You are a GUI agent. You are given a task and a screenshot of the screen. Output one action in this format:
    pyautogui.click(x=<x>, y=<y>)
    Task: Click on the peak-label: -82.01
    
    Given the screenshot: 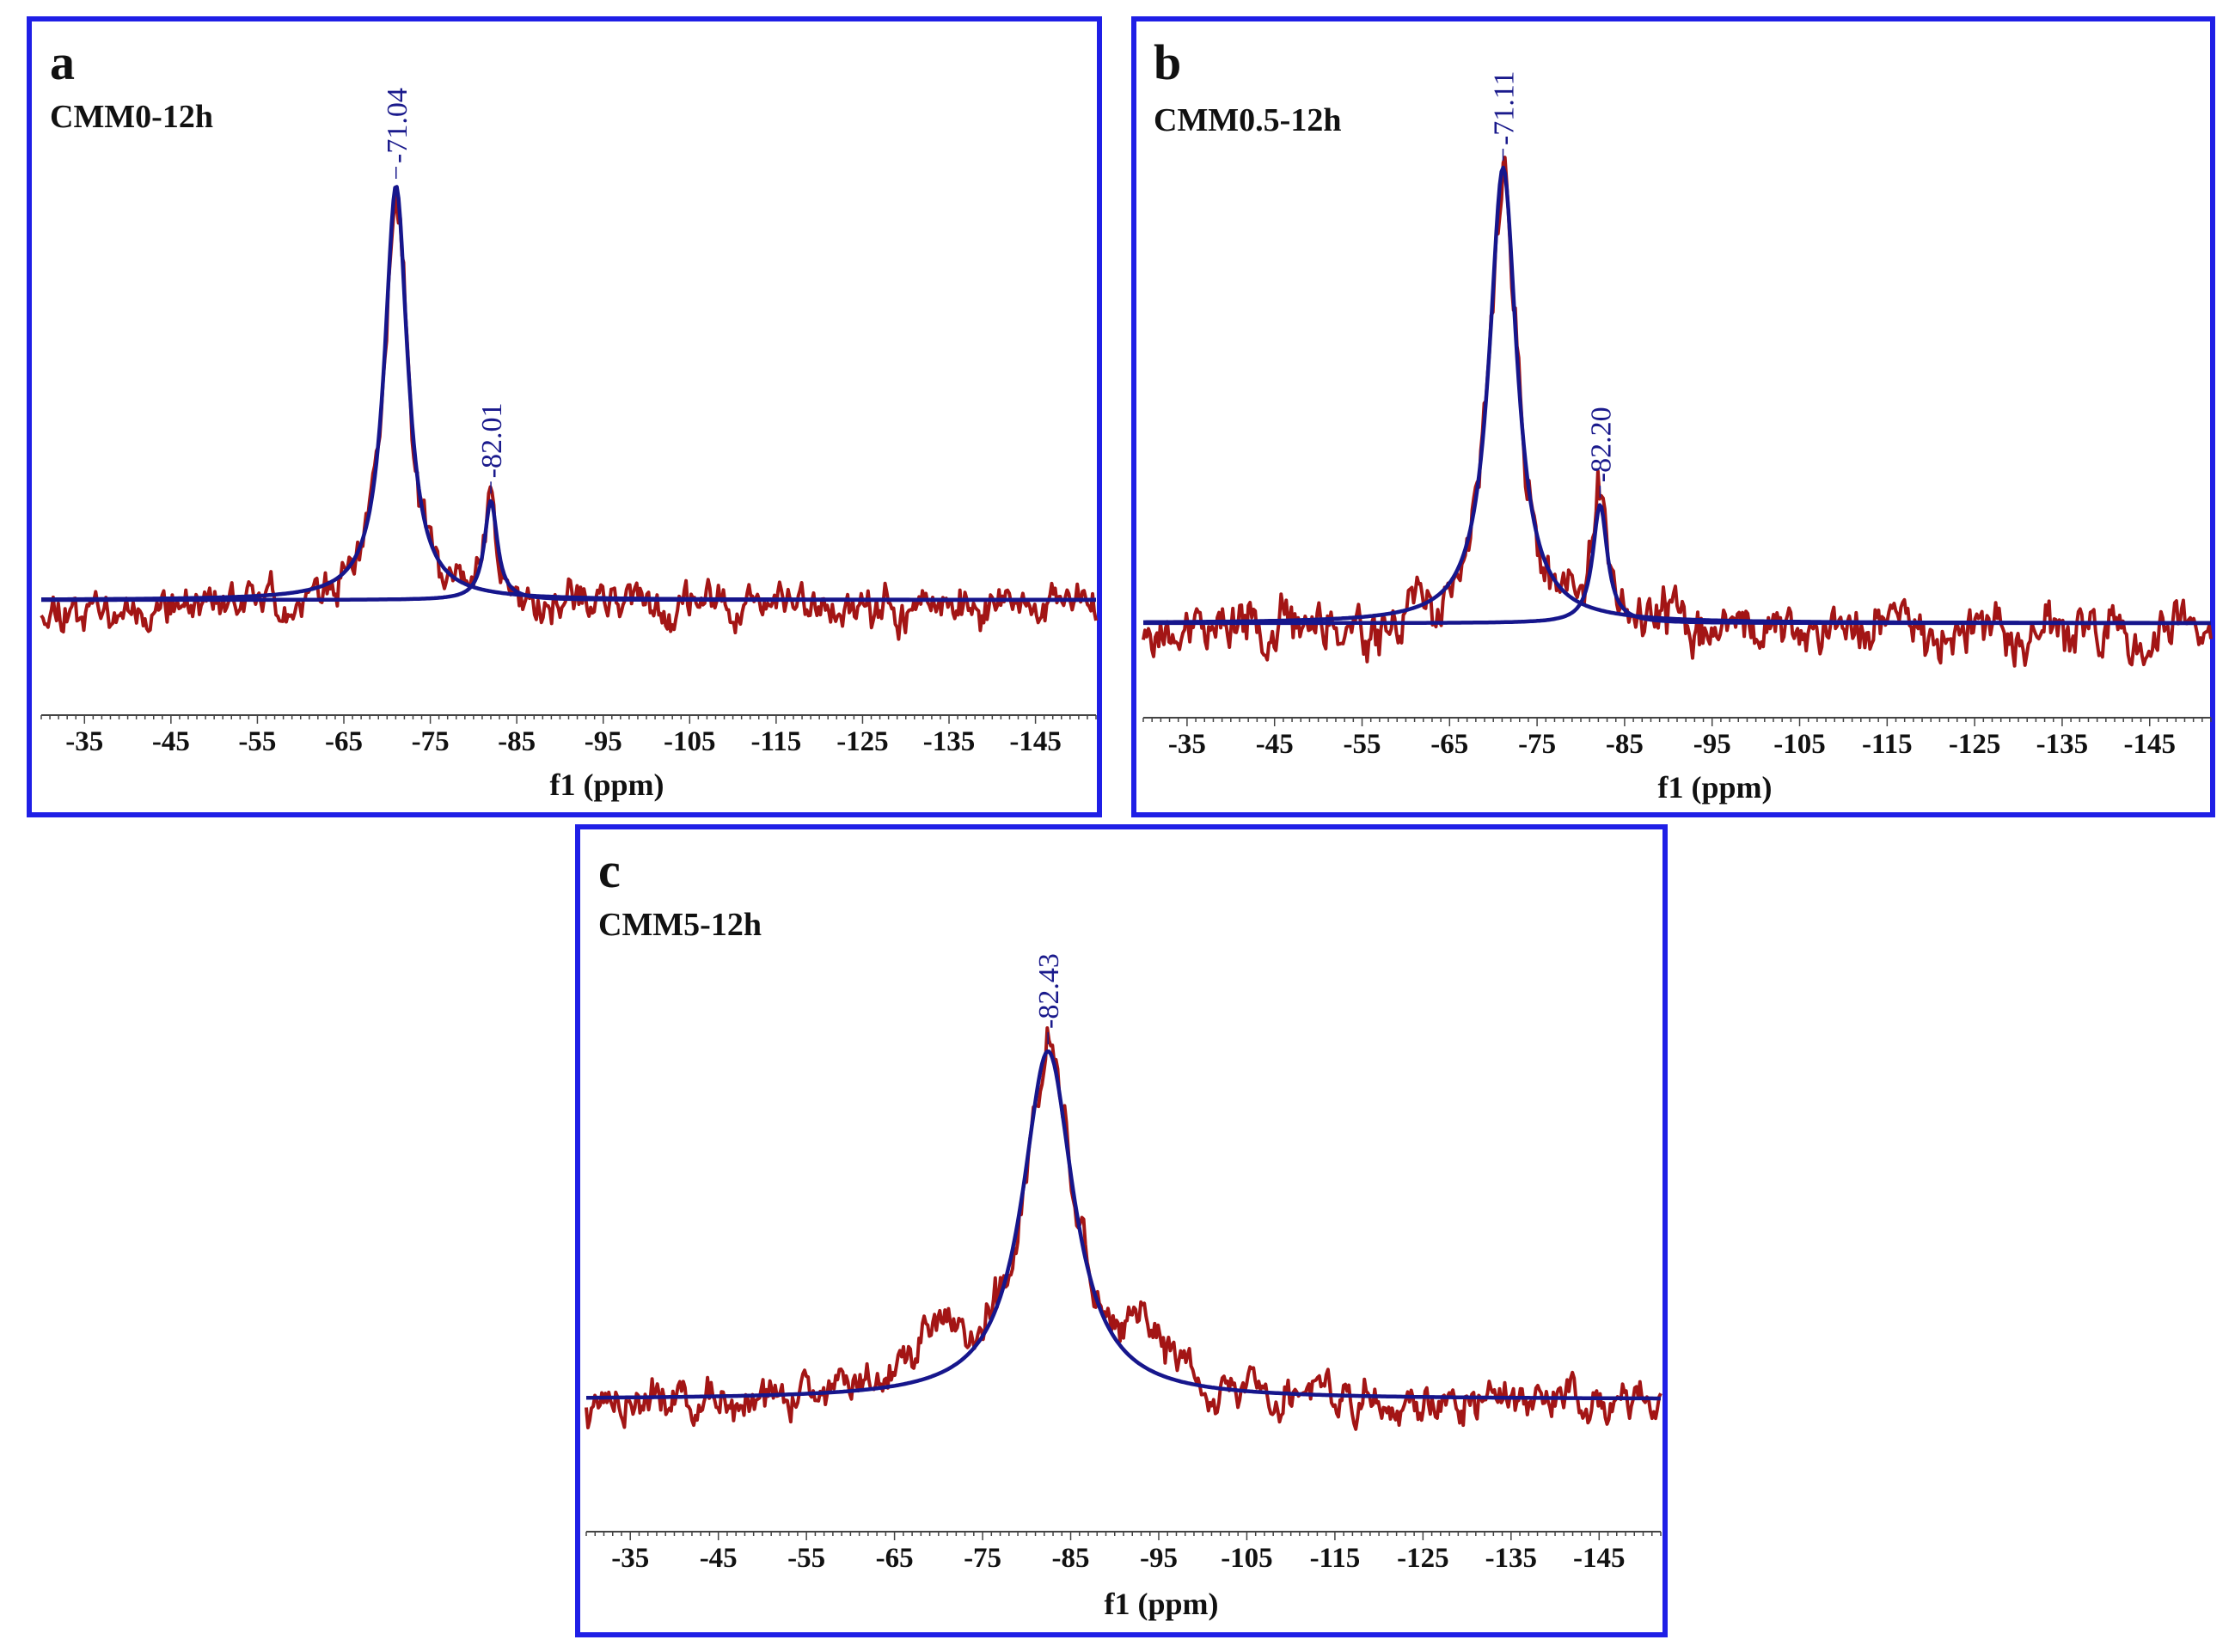 What is the action you would take?
    pyautogui.click(x=492, y=440)
    